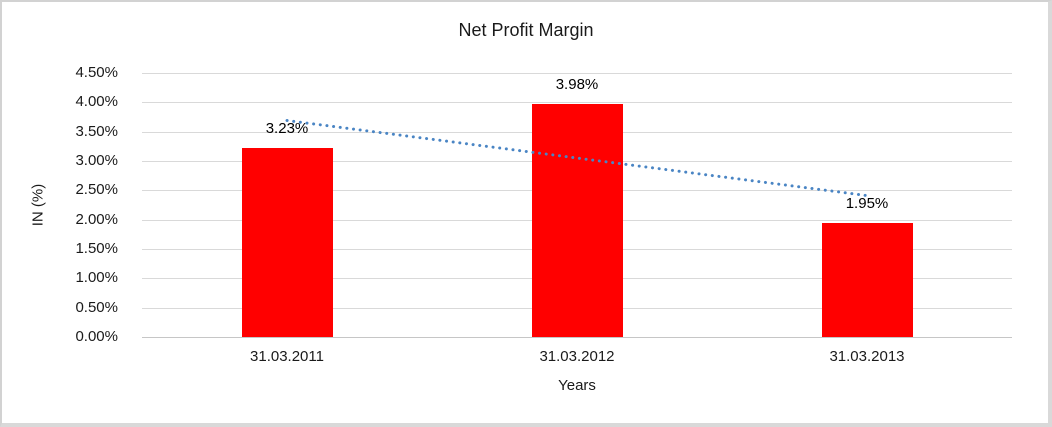 Image resolution: width=1052 pixels, height=427 pixels. What do you see at coordinates (577, 337) in the screenshot?
I see `x-axis-line` at bounding box center [577, 337].